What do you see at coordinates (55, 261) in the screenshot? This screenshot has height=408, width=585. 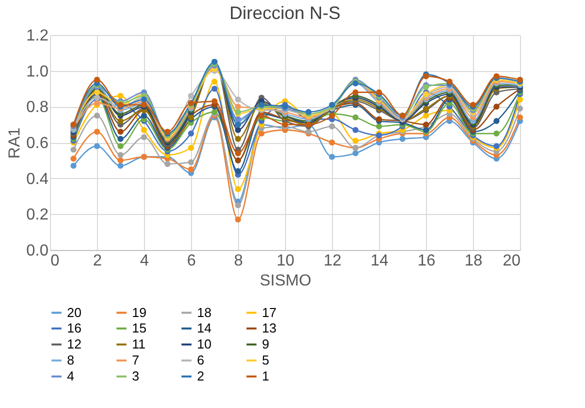 I see `x-tick-label: 0` at bounding box center [55, 261].